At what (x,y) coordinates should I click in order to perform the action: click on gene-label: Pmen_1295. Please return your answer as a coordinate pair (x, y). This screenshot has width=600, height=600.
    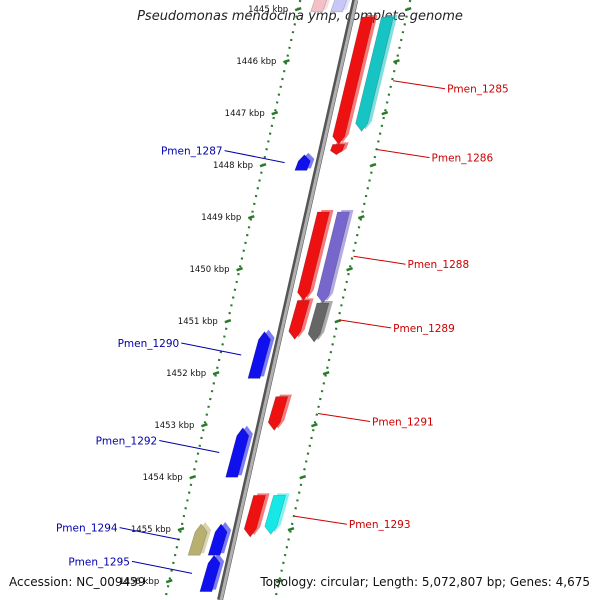
    Looking at the image, I should click on (99, 562).